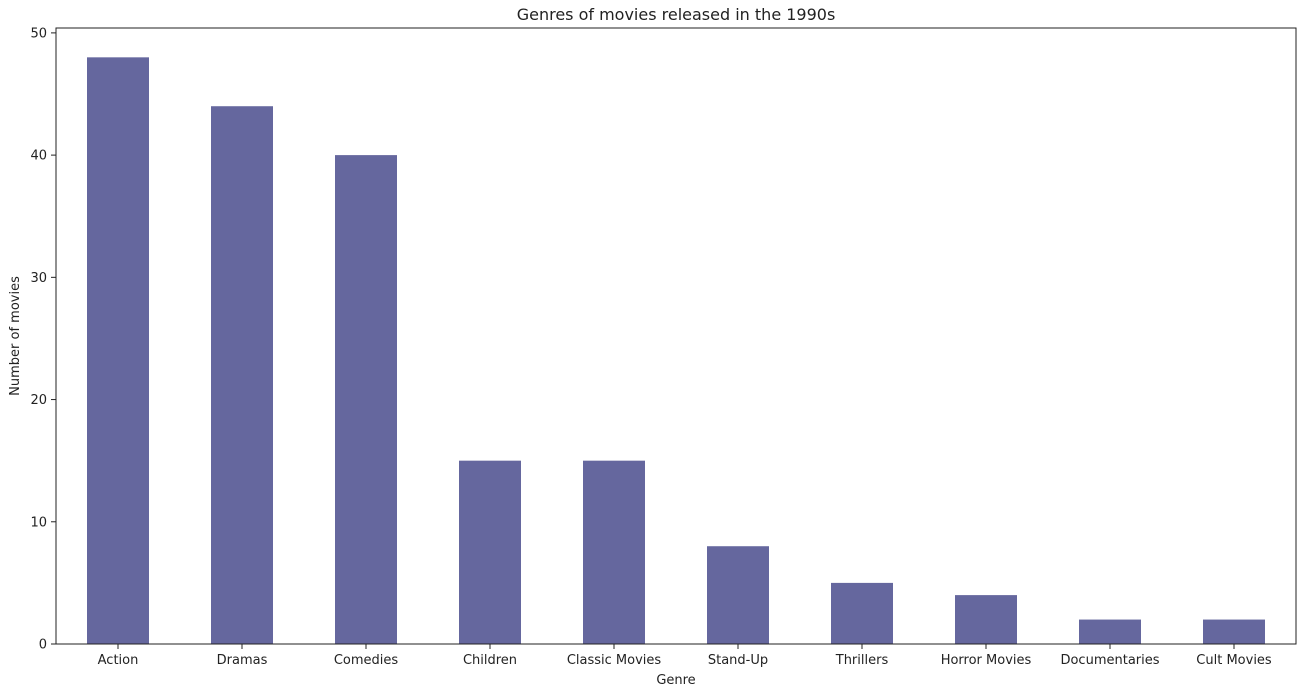 Image resolution: width=1306 pixels, height=695 pixels. What do you see at coordinates (38, 522) in the screenshot?
I see `y-tick-label: 10` at bounding box center [38, 522].